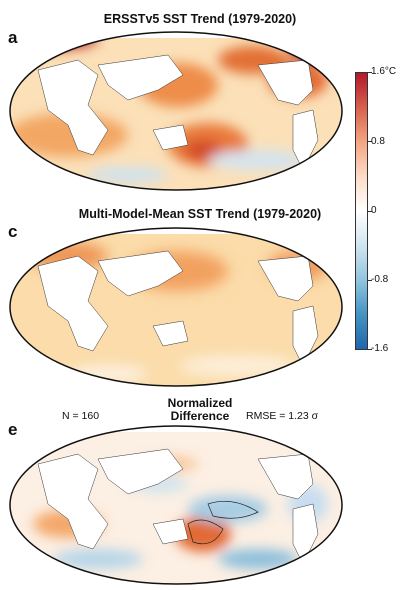 The height and width of the screenshot is (590, 400). I want to click on panel-c-title: Multi-Model-Mean SST Trend (1979-2020), so click(200, 214).